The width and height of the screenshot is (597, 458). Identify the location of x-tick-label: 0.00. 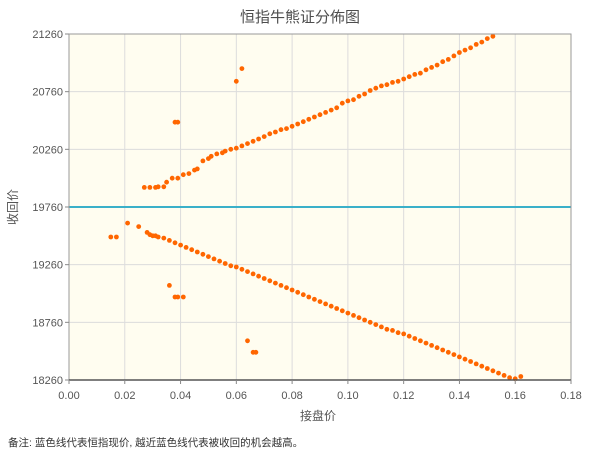
(68, 396).